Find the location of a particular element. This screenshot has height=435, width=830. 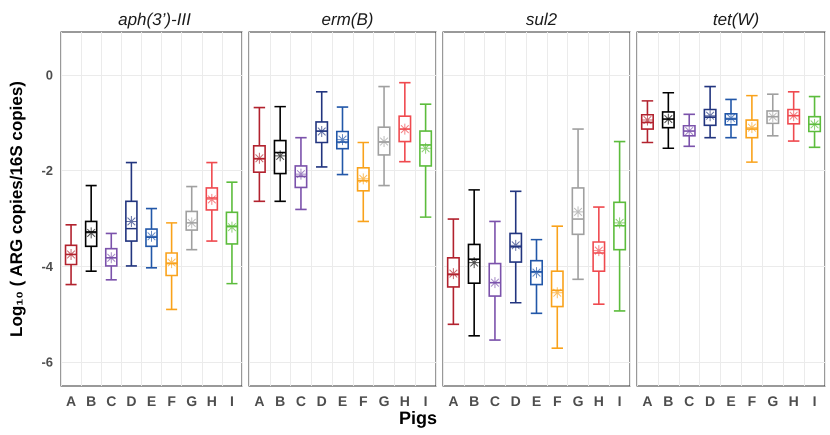

y-tick-label: 0 is located at coordinates (49, 75).